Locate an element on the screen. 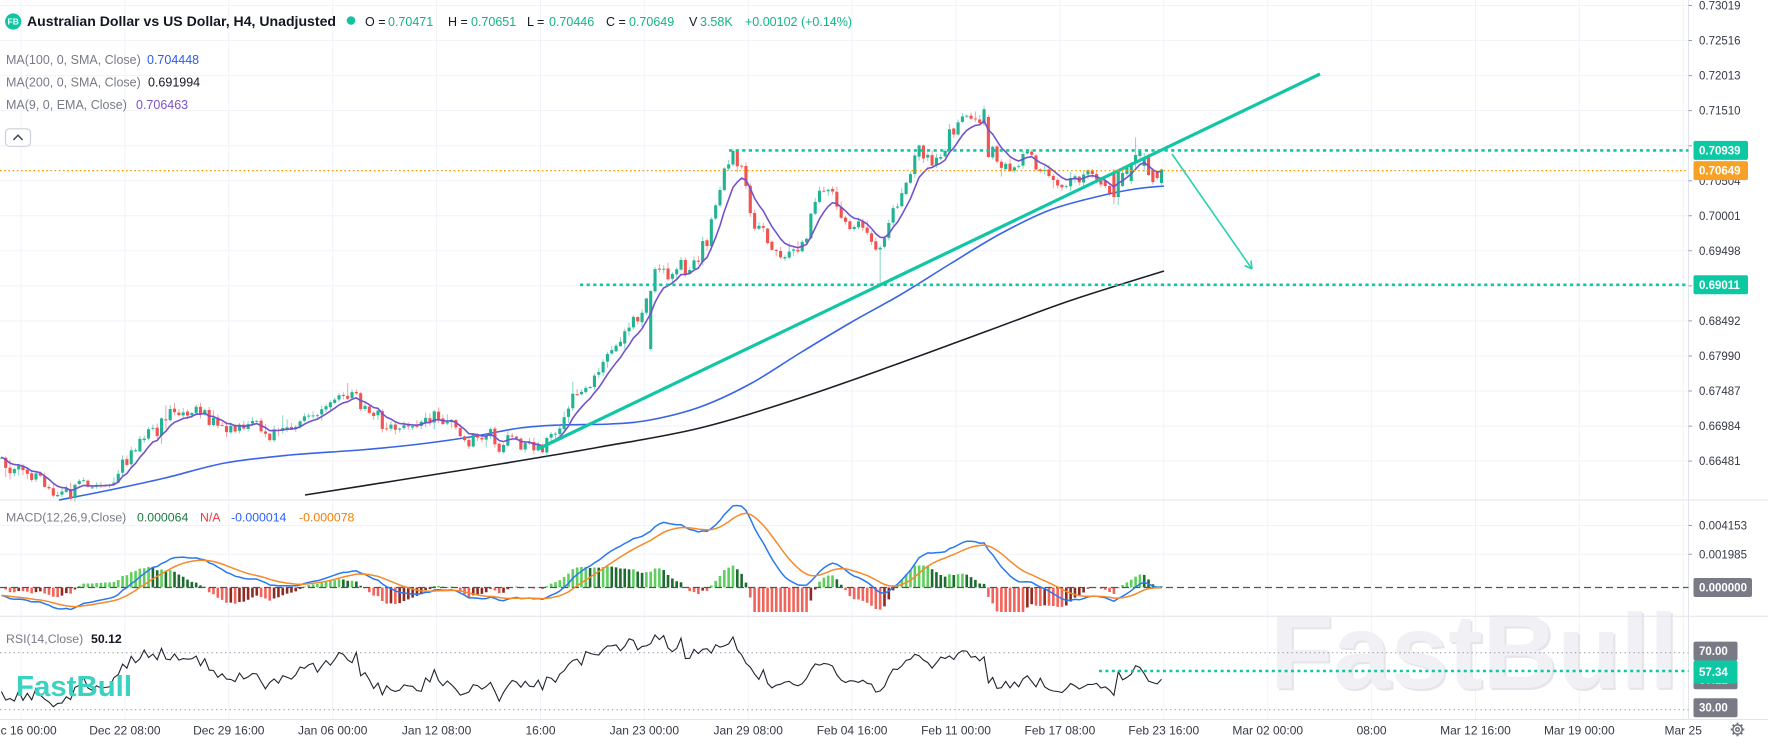  svg-text: 0.66481 is located at coordinates (1720, 462).